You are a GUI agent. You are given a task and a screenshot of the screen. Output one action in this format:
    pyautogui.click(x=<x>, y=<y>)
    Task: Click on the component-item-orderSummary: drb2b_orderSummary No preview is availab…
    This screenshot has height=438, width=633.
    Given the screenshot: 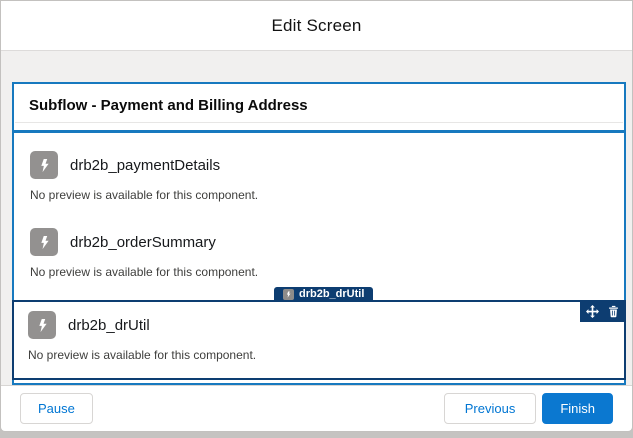 What is the action you would take?
    pyautogui.click(x=319, y=253)
    